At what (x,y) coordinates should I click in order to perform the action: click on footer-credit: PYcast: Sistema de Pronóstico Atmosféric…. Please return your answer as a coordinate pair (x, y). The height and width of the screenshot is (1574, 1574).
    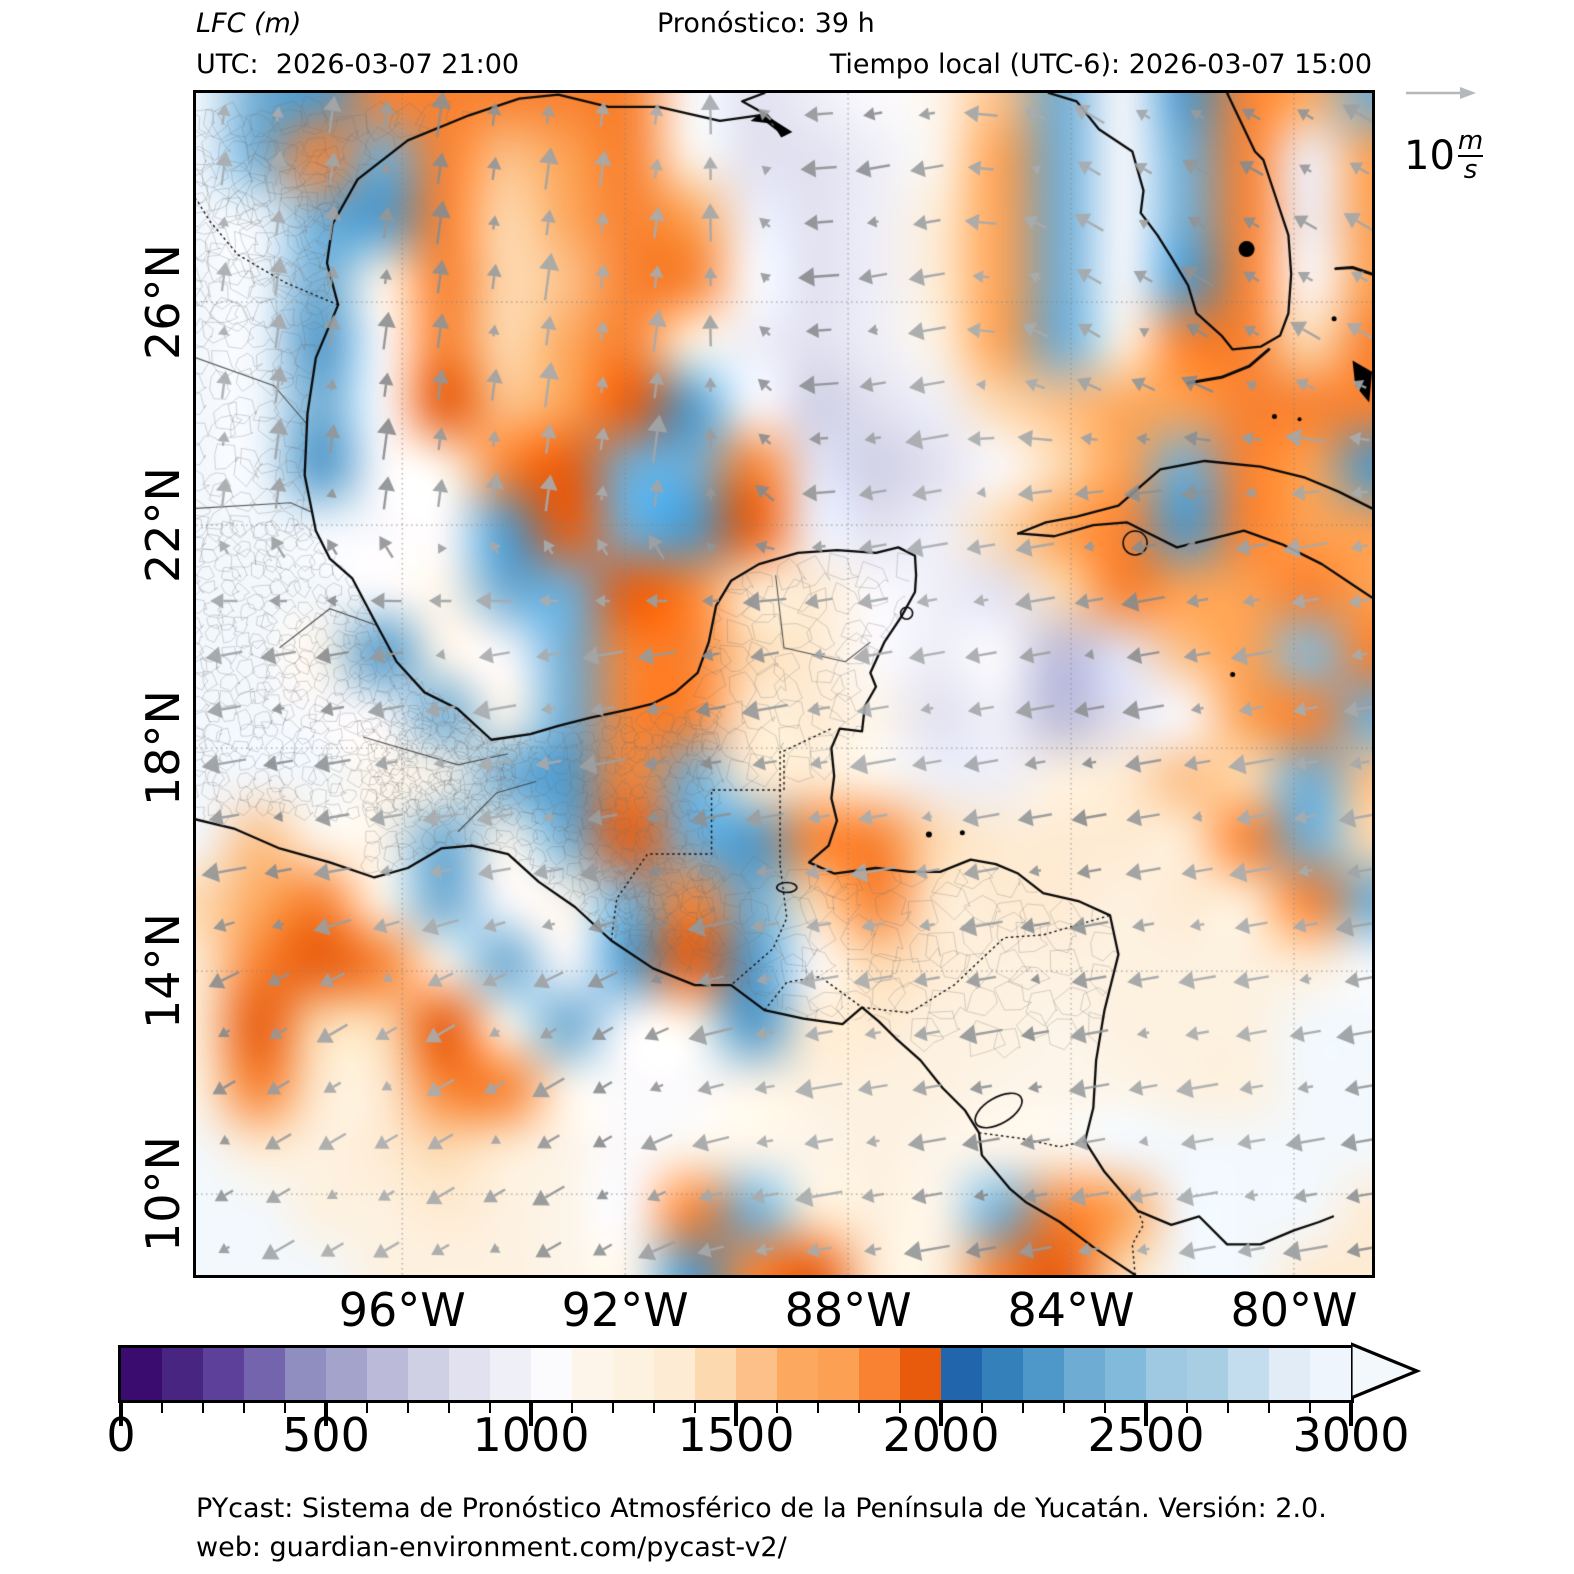
    Looking at the image, I should click on (761, 1528).